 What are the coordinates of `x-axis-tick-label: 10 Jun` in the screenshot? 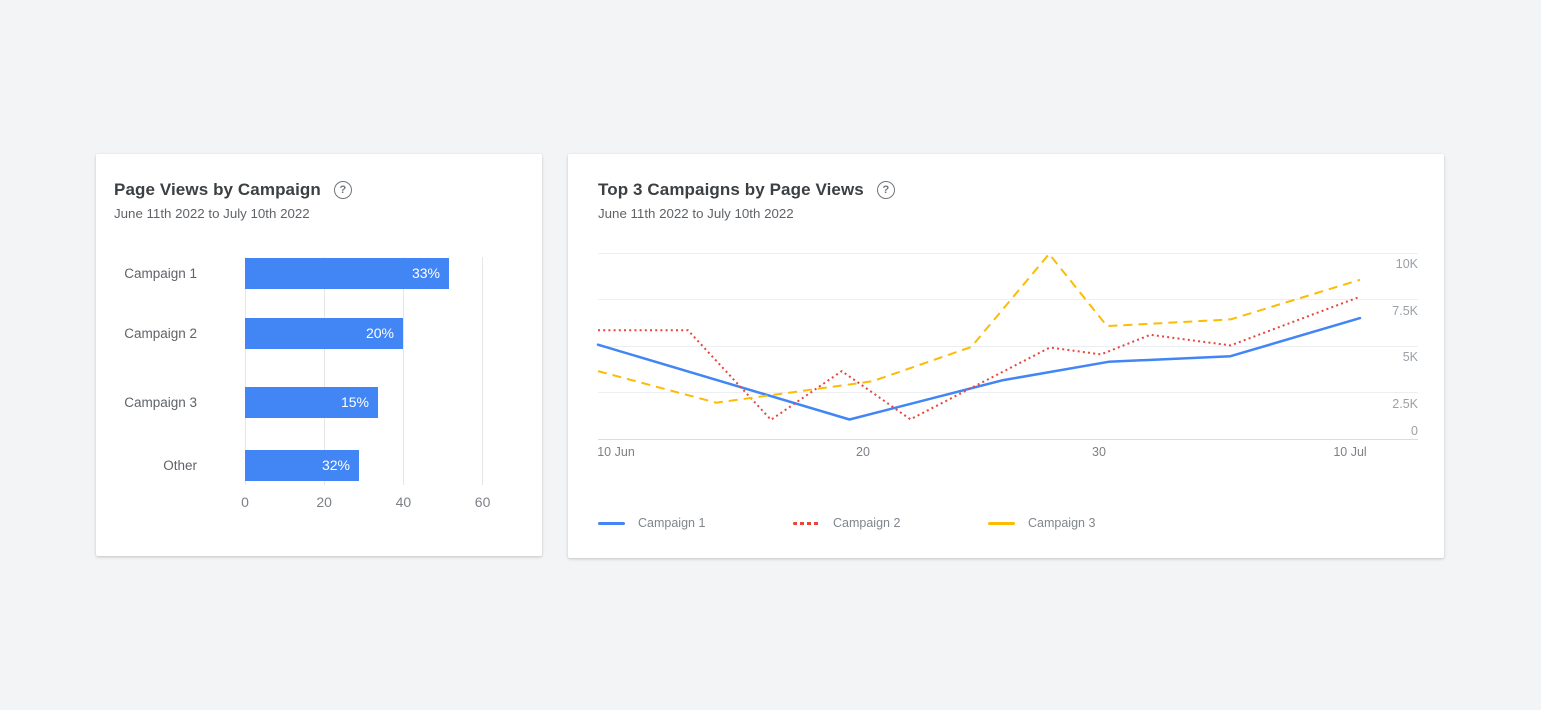 It's located at (616, 452).